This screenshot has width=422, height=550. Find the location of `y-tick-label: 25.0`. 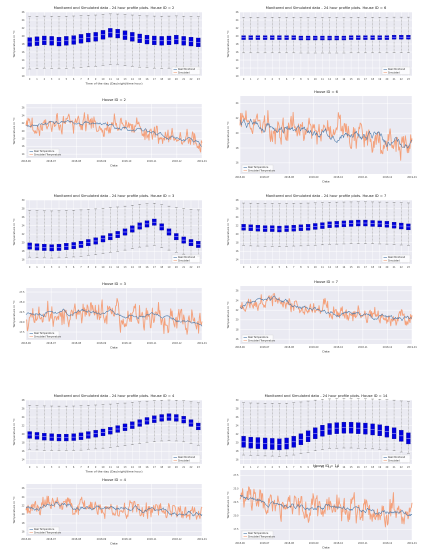

y-tick-label: 25.0 is located at coordinates (22, 302).